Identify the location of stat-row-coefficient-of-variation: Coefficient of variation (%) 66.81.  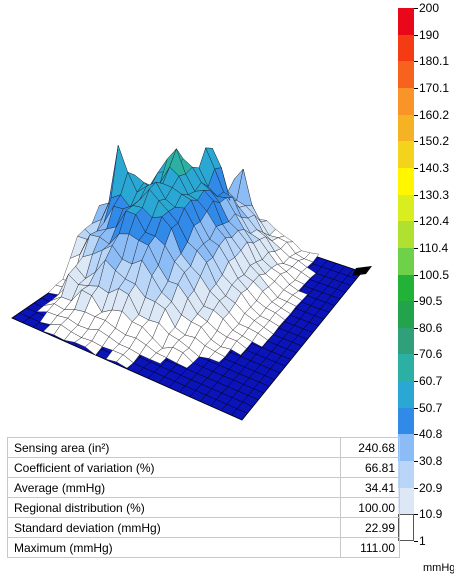
(203, 467).